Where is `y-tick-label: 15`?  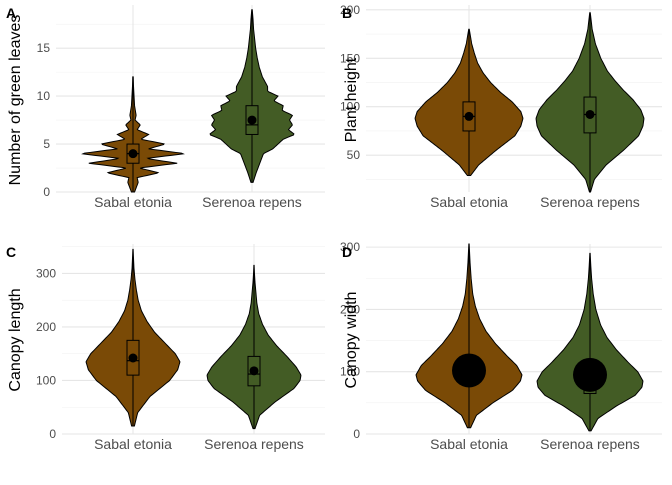 y-tick-label: 15 is located at coordinates (44, 48).